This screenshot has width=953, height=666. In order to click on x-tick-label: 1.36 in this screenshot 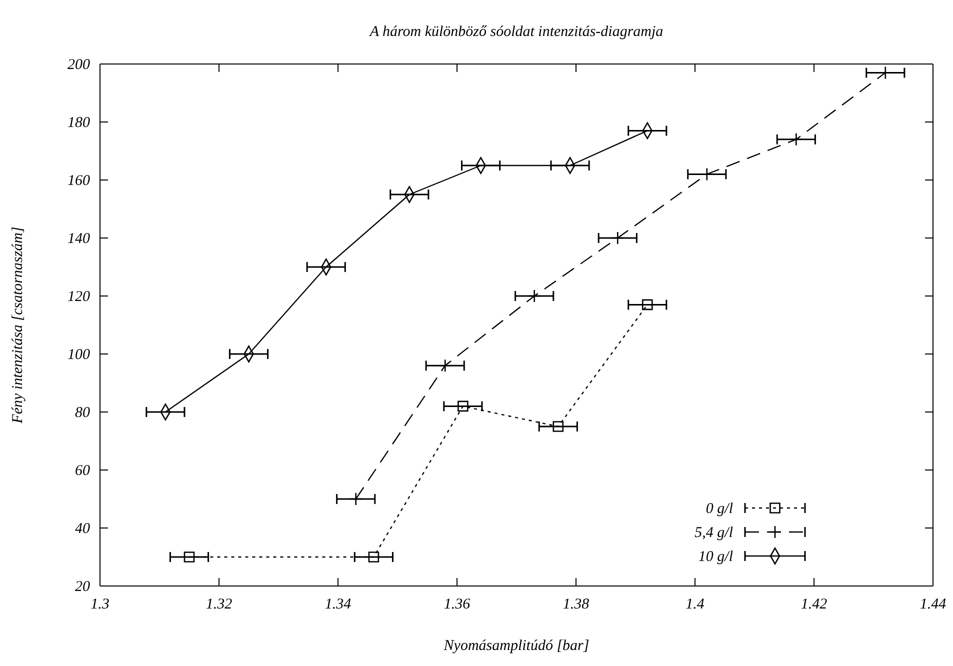, I will do `click(457, 604)`.